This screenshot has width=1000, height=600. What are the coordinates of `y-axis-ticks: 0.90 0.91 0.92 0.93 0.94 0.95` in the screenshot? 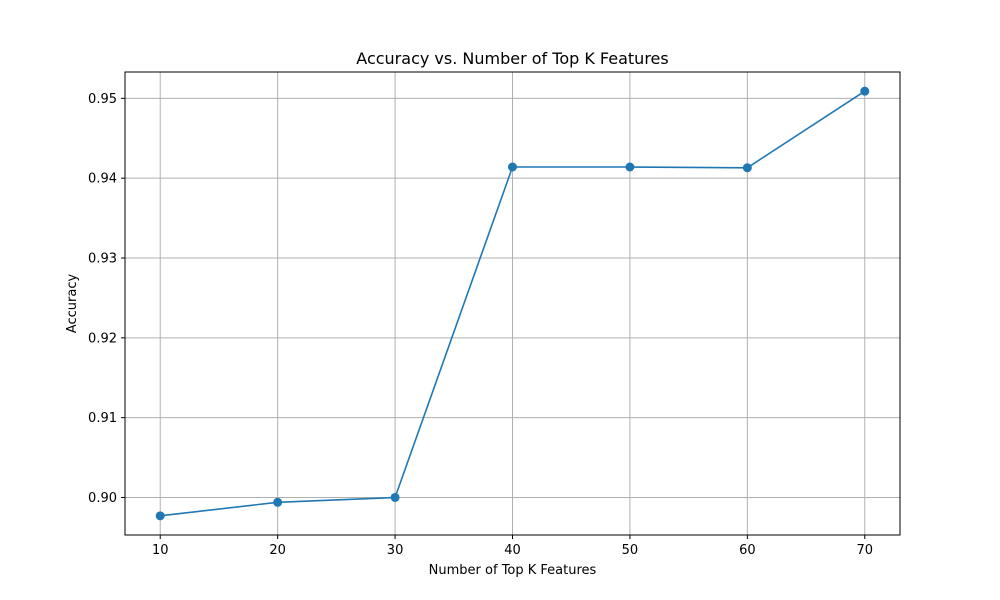 It's located at (106, 299).